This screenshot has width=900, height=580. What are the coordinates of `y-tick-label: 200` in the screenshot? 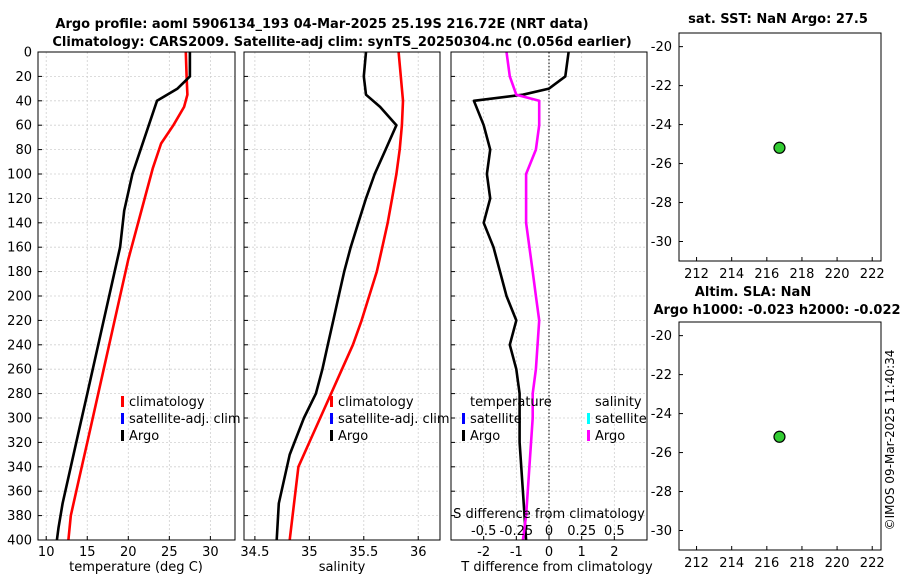 It's located at (19, 297).